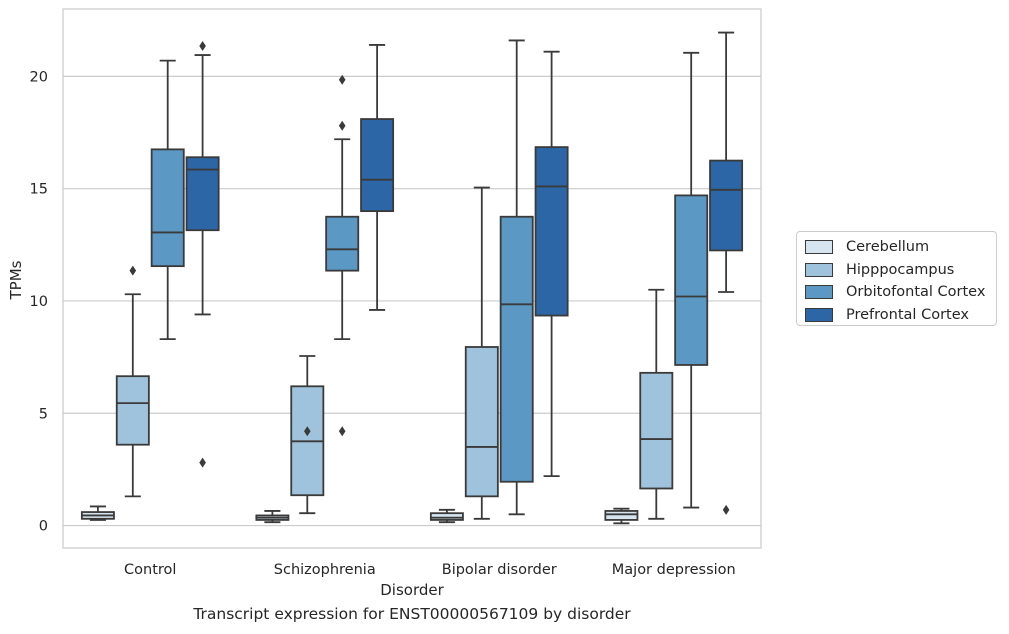 The image size is (1009, 634). Describe the element at coordinates (888, 247) in the screenshot. I see `legend-label: Cerebellum` at that location.